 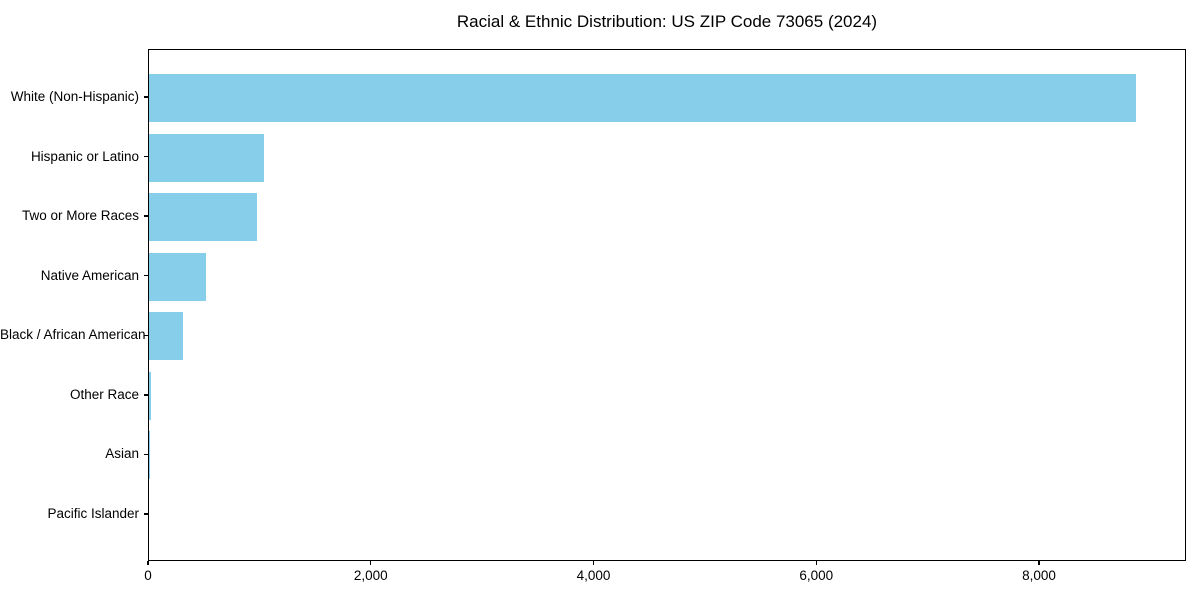 I want to click on y-tick-label: Native American, so click(x=89, y=275).